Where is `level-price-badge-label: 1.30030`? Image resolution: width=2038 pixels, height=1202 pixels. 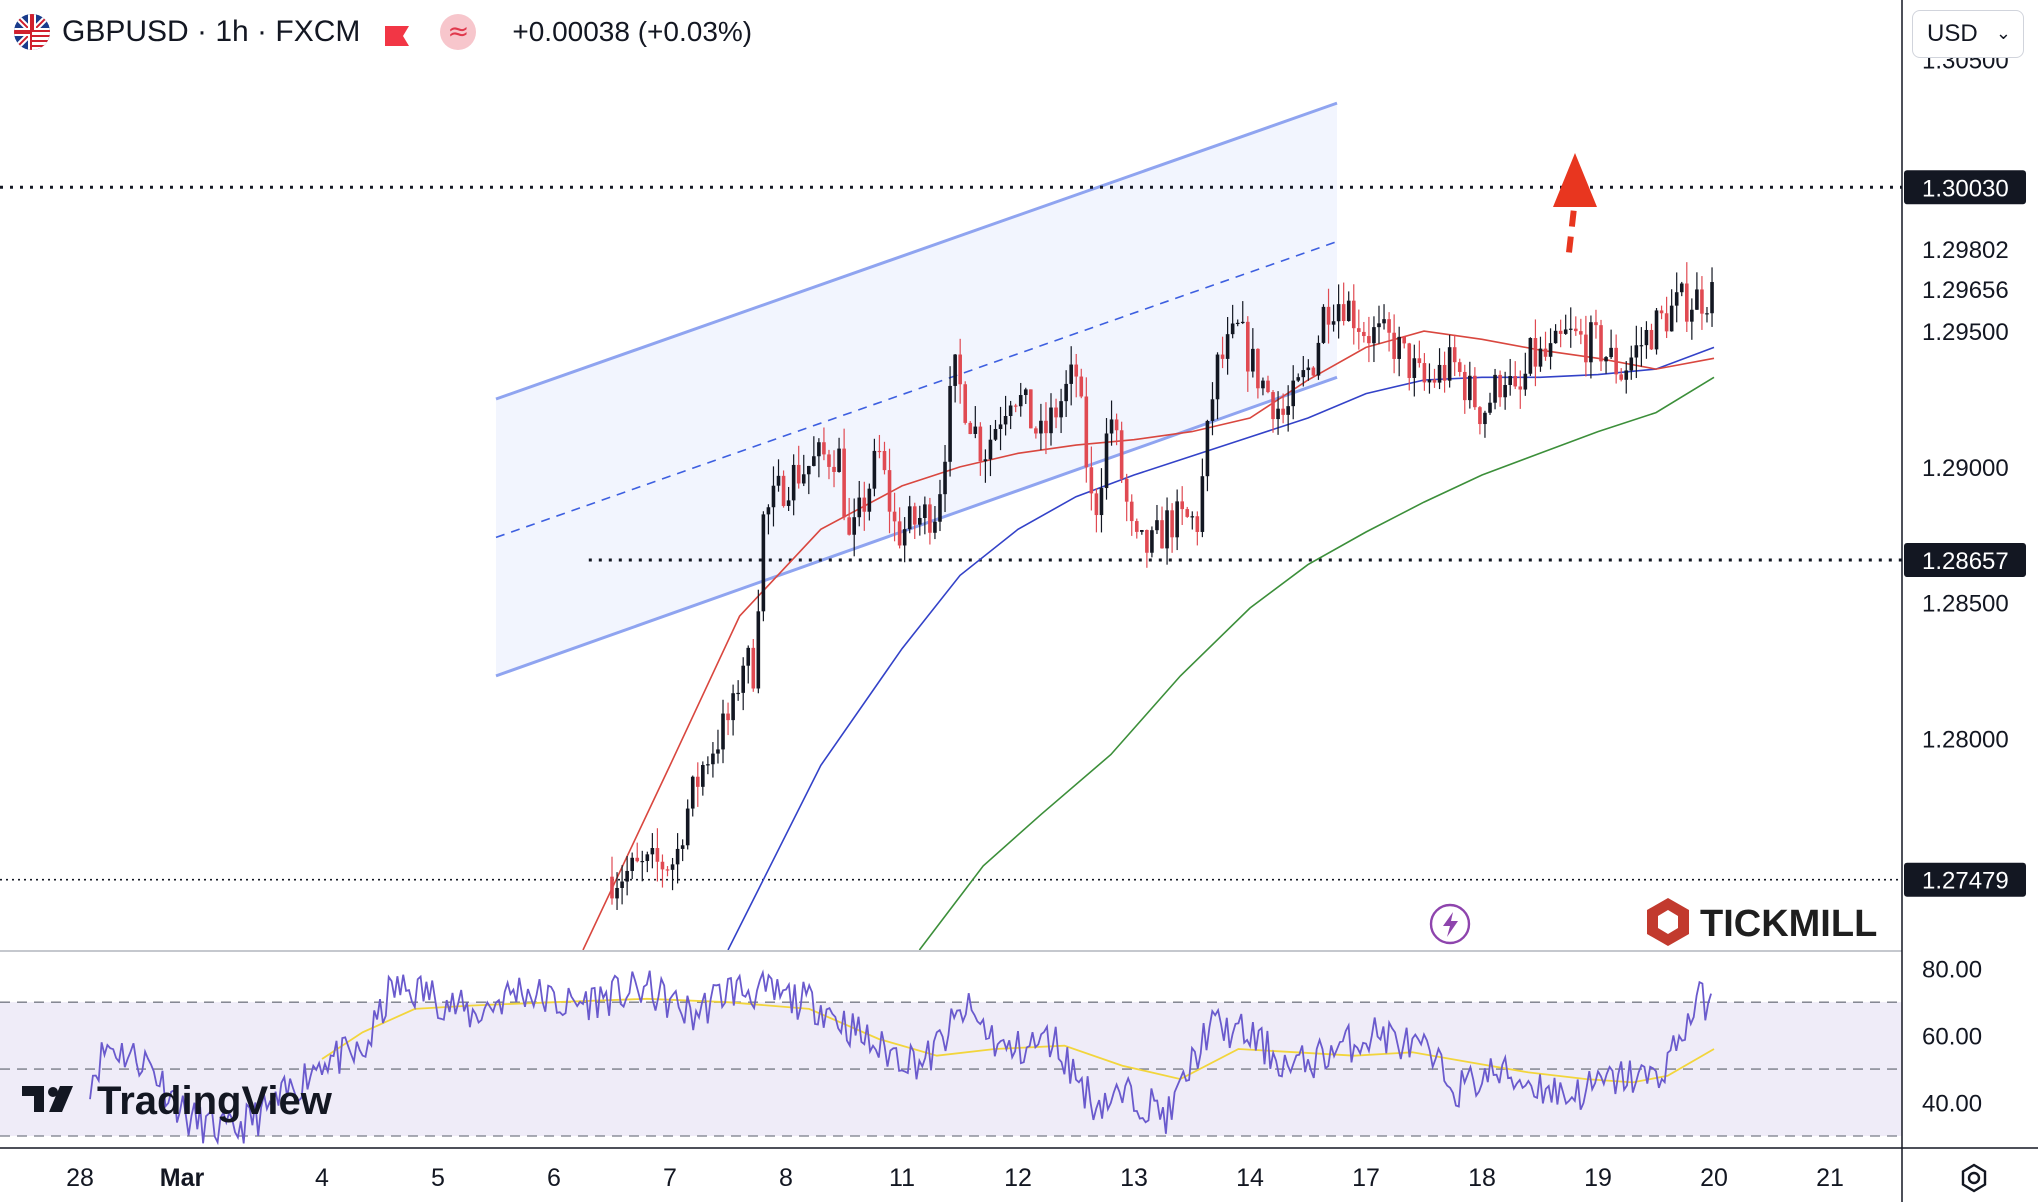
level-price-badge-label: 1.30030 is located at coordinates (1965, 188).